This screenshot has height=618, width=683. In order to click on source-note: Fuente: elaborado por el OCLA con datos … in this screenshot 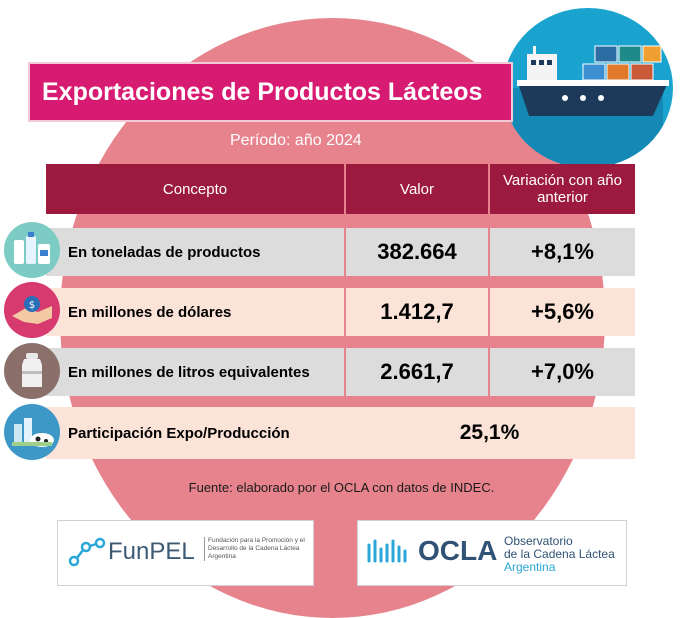, I will do `click(341, 487)`.